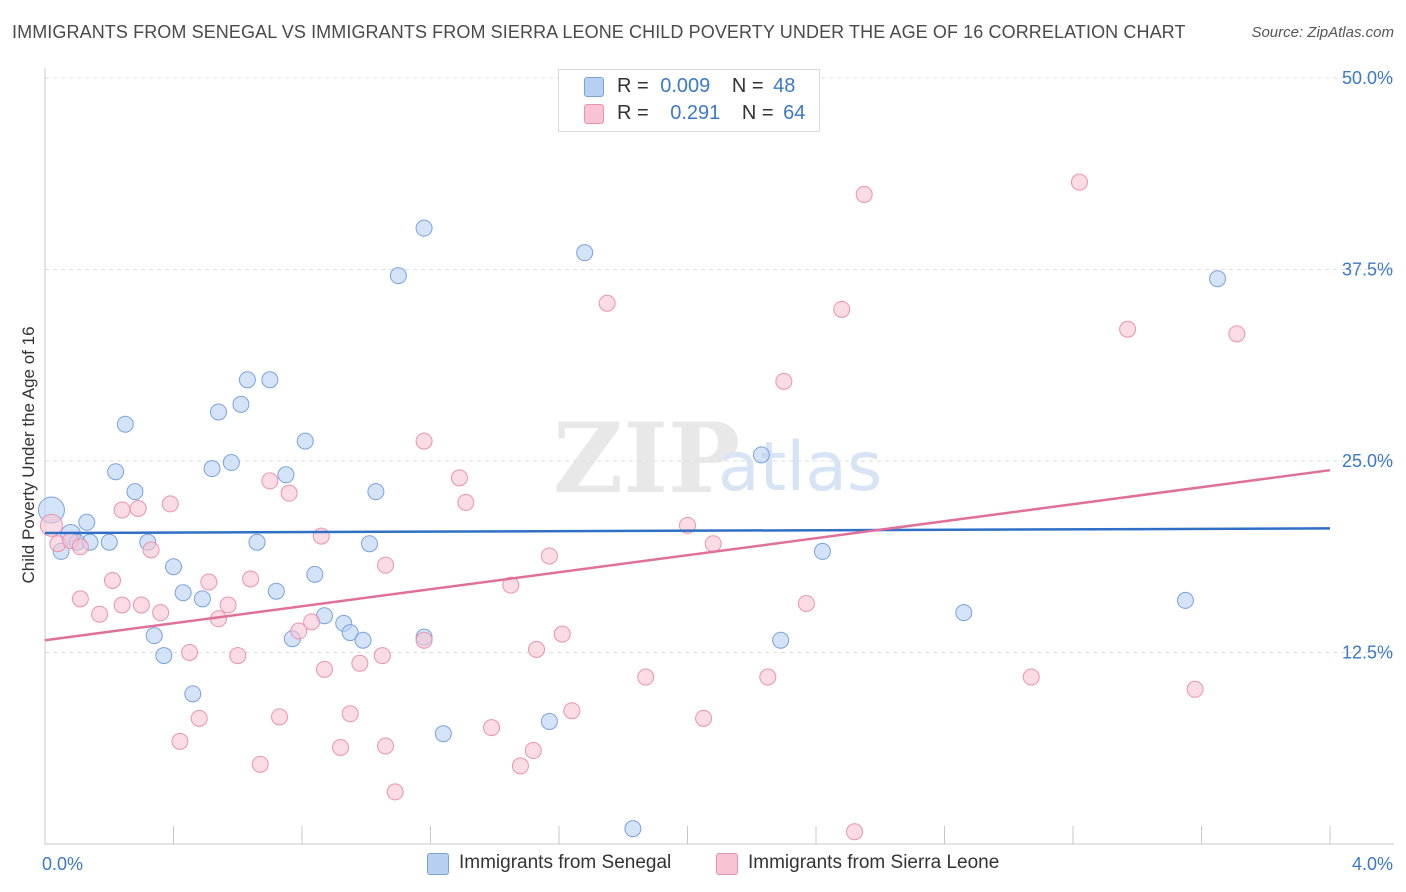  What do you see at coordinates (695, 113) in the screenshot?
I see `r-value: 0.291` at bounding box center [695, 113].